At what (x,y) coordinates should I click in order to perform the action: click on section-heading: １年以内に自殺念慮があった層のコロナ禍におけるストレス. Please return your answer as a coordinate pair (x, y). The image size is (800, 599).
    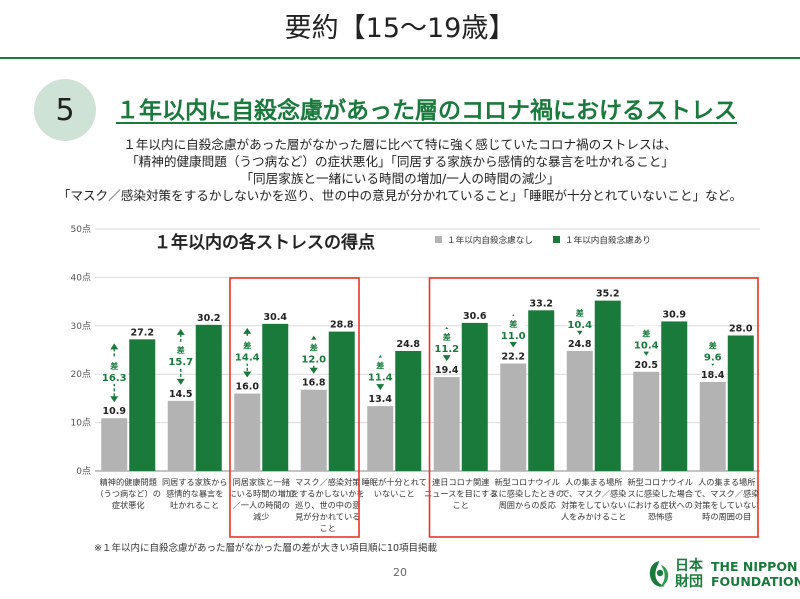
    Looking at the image, I should click on (426, 111).